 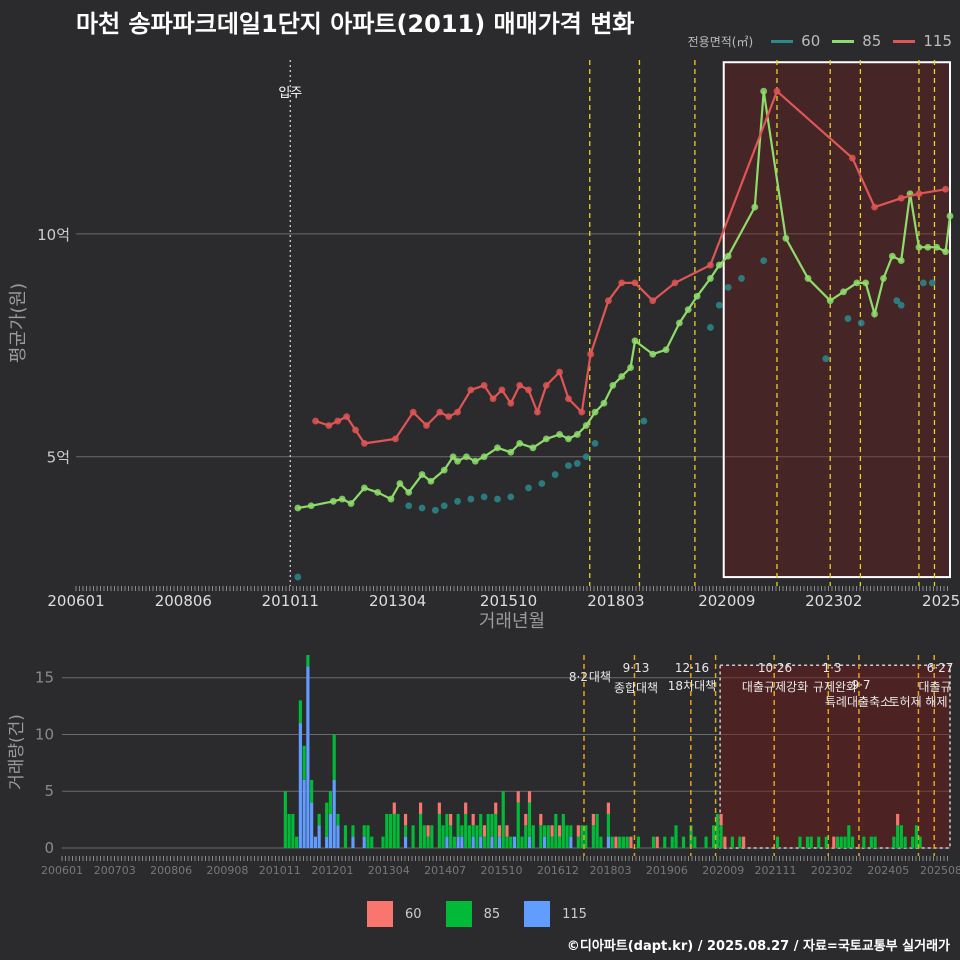 What do you see at coordinates (492, 914) in the screenshot?
I see `legend-bottom-label-85: 85` at bounding box center [492, 914].